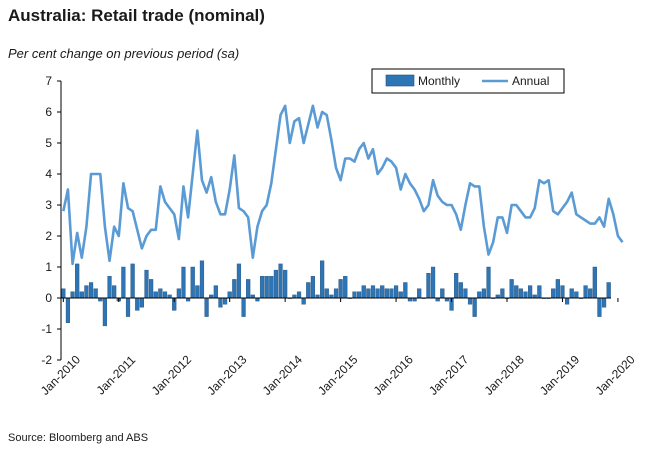  I want to click on chart-title: Australia: Retail trade (nominal), so click(136, 15).